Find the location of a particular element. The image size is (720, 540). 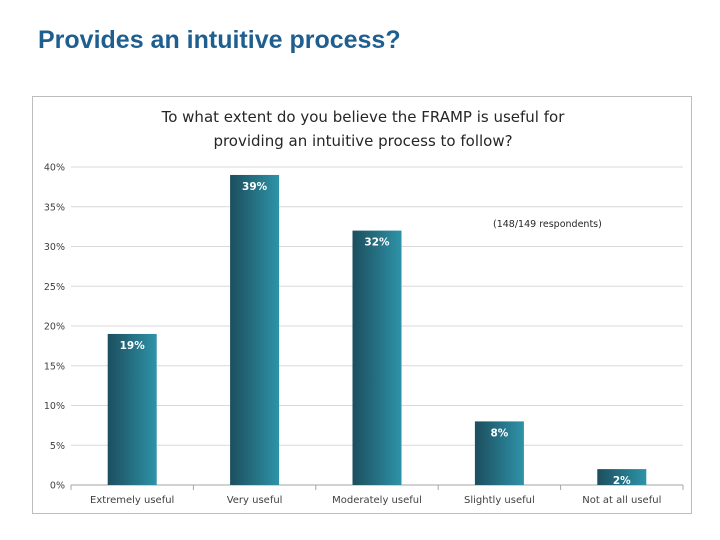

x-tick-label: Extremely useful is located at coordinates (132, 500).